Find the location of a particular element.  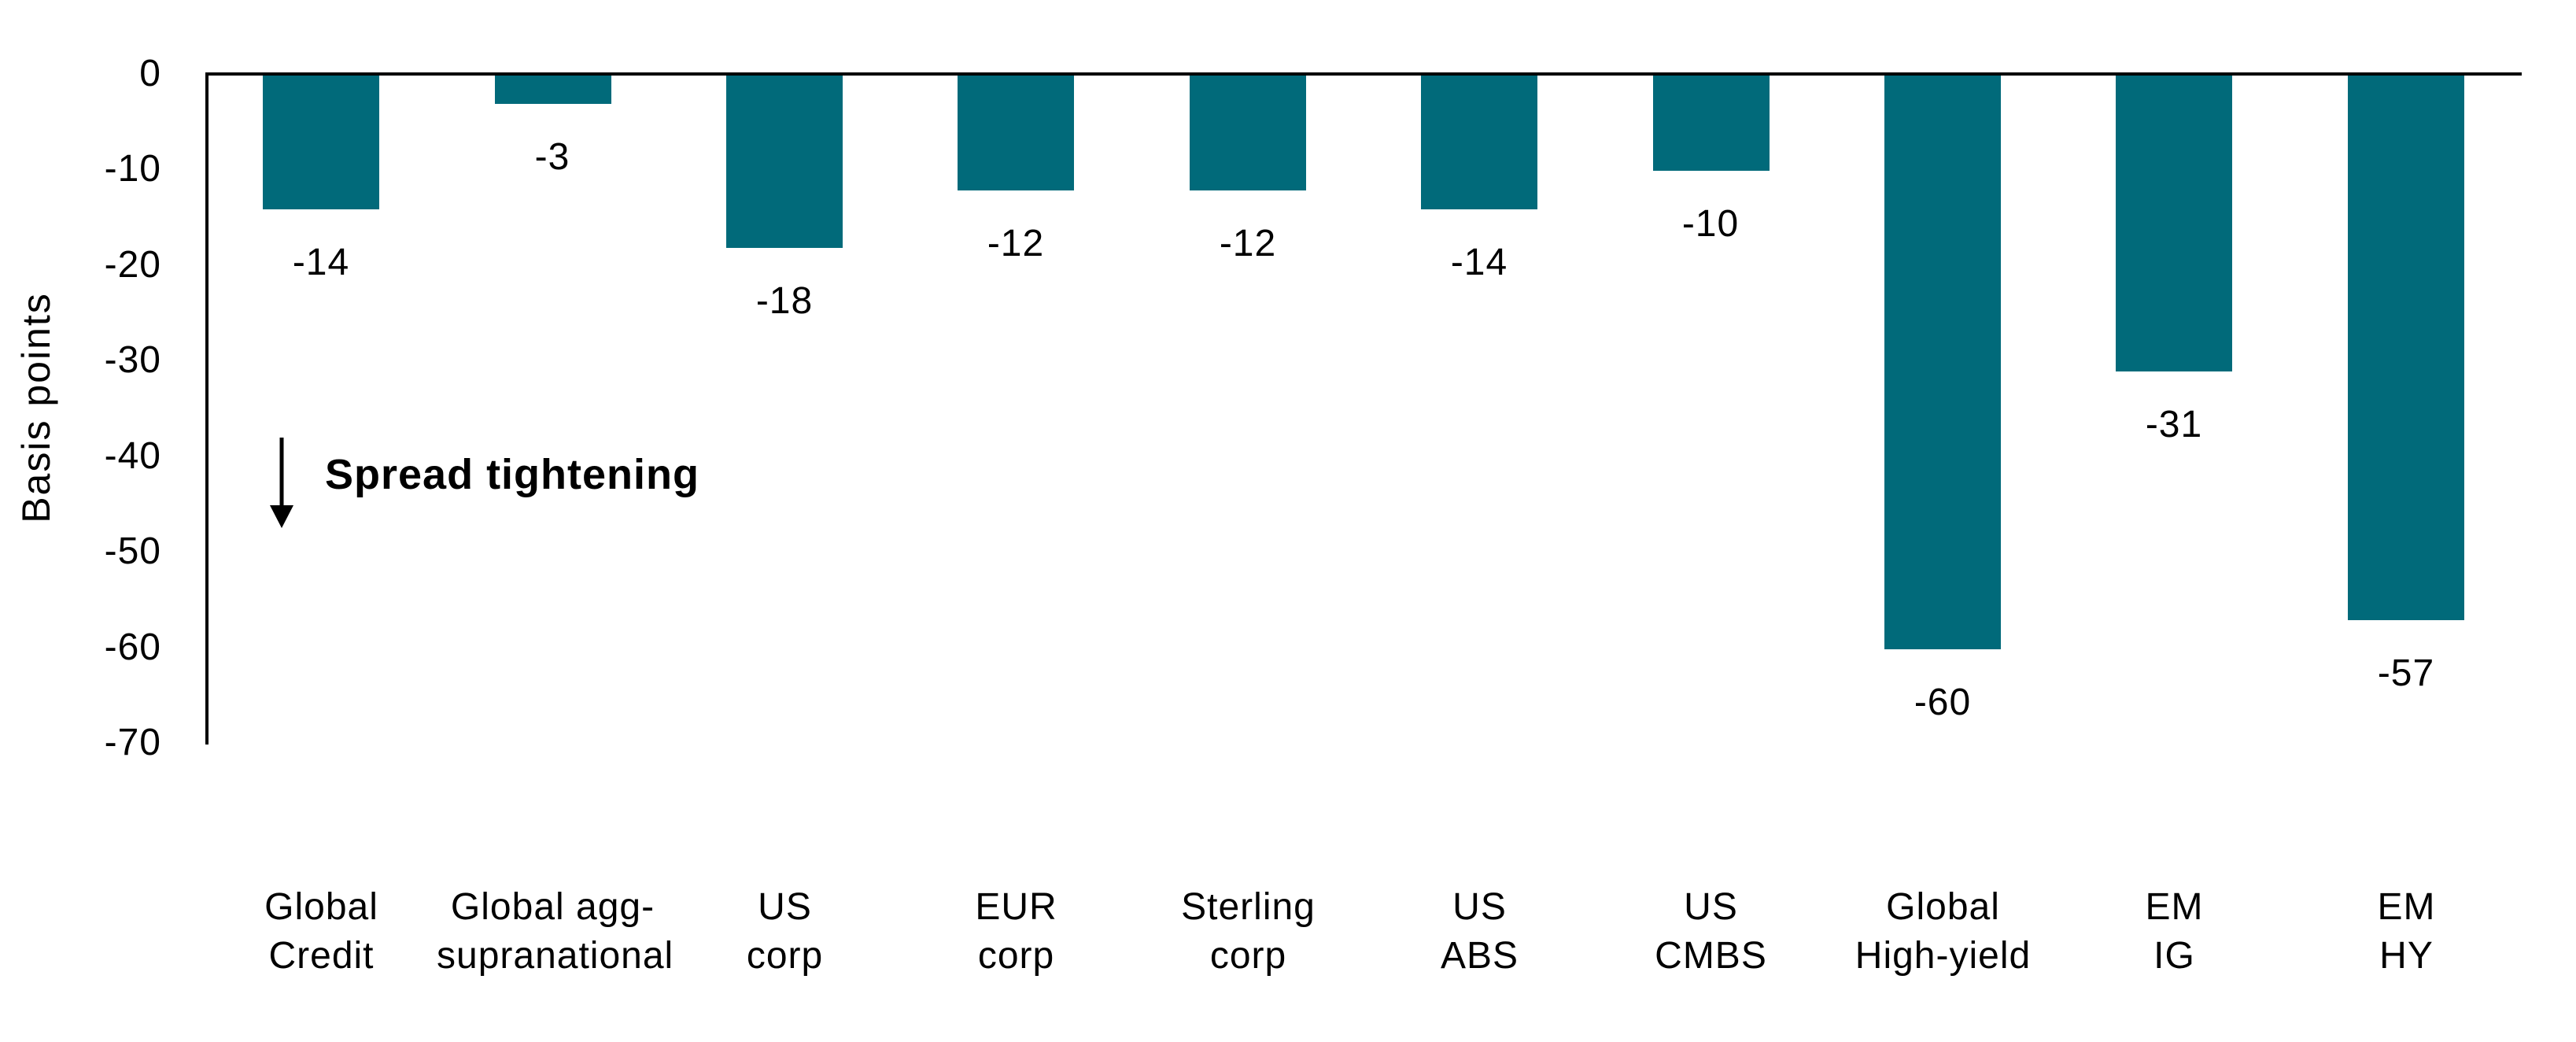

y-axis-spine is located at coordinates (207, 408).